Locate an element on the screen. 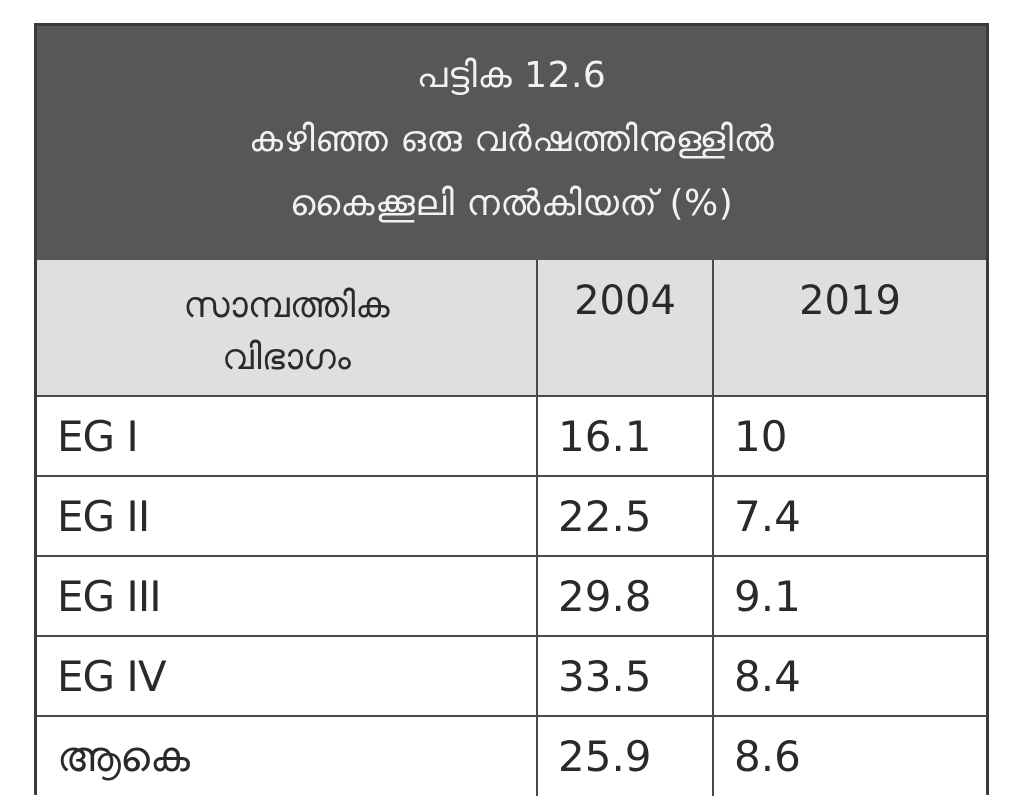  value-2019: 10 is located at coordinates (849, 436).